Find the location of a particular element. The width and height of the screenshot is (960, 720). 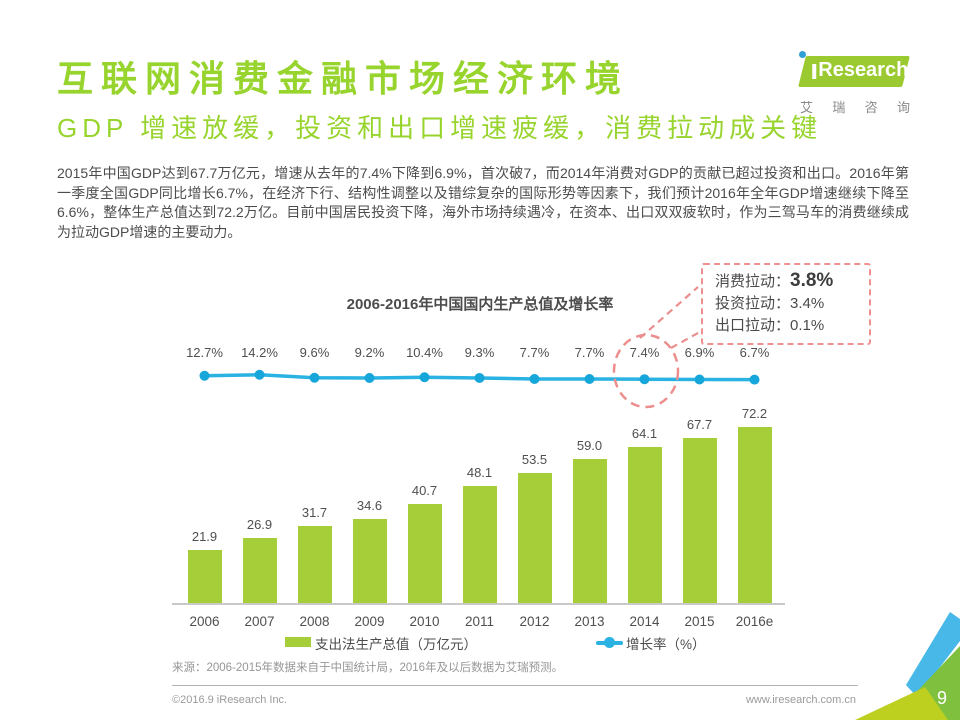

bar-2009 is located at coordinates (369, 561).